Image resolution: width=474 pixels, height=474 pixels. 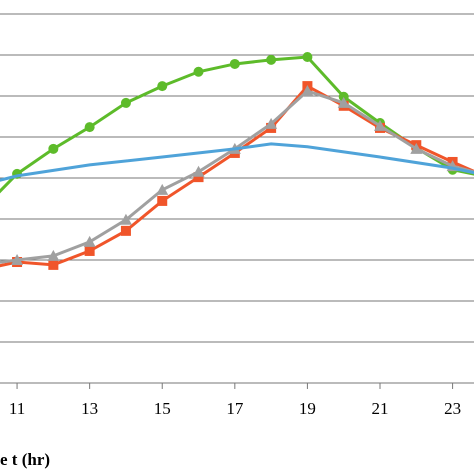 I want to click on series-line, so click(x=237, y=162).